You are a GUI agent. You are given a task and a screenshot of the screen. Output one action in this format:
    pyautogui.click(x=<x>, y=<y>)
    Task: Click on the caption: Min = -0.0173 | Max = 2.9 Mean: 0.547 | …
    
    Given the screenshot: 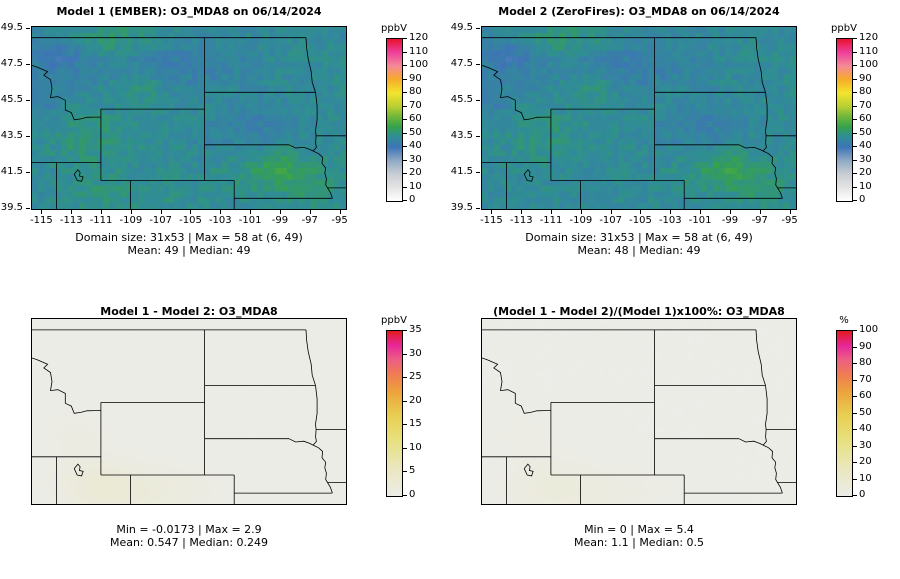 What is the action you would take?
    pyautogui.click(x=189, y=536)
    